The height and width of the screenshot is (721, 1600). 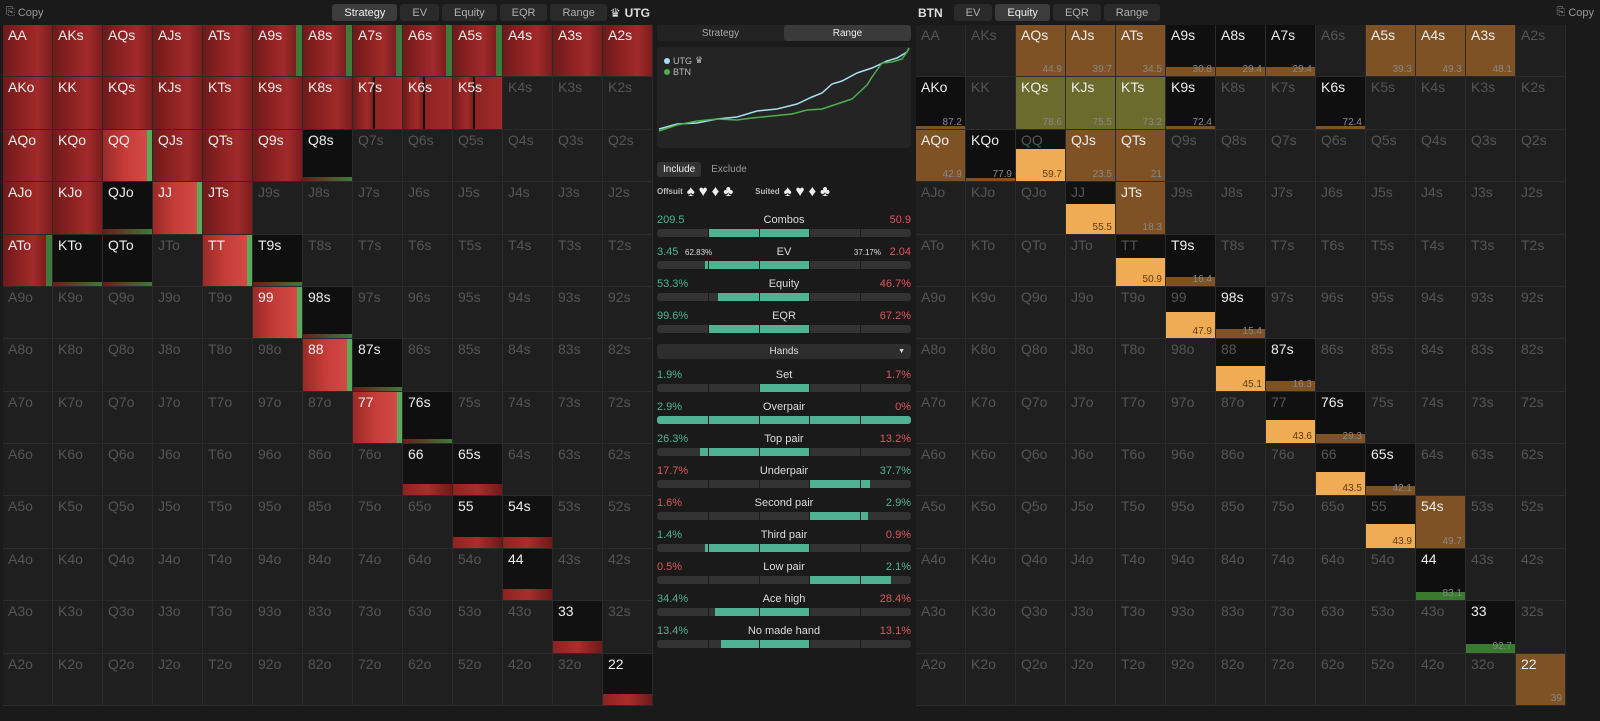 I want to click on hand-cell: T6o, so click(x=1141, y=470).